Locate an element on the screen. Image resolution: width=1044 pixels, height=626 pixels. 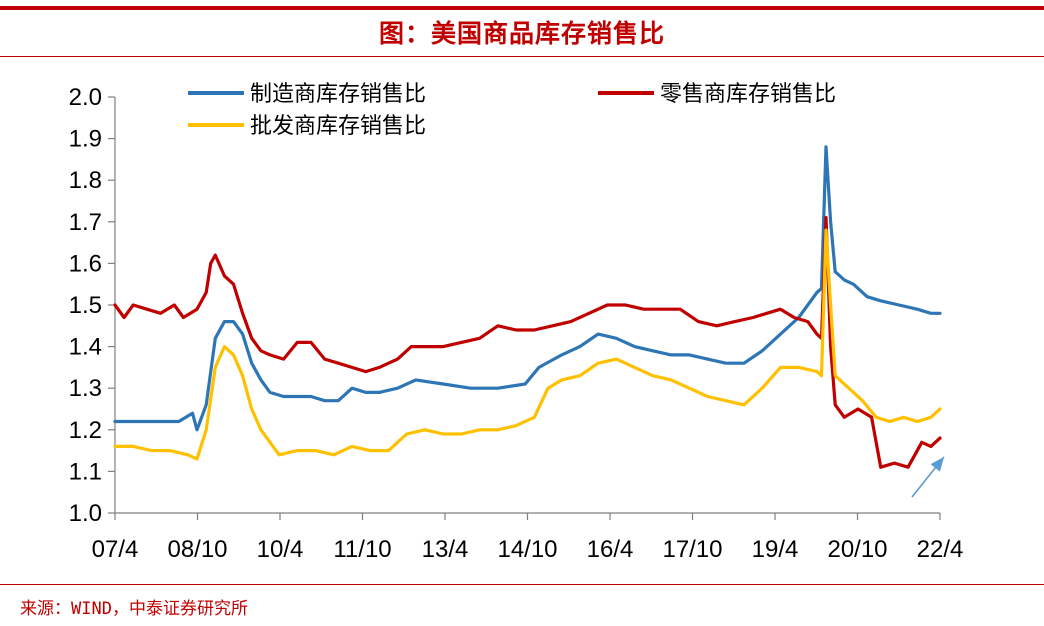
x-tick-label: 22/4 is located at coordinates (940, 549).